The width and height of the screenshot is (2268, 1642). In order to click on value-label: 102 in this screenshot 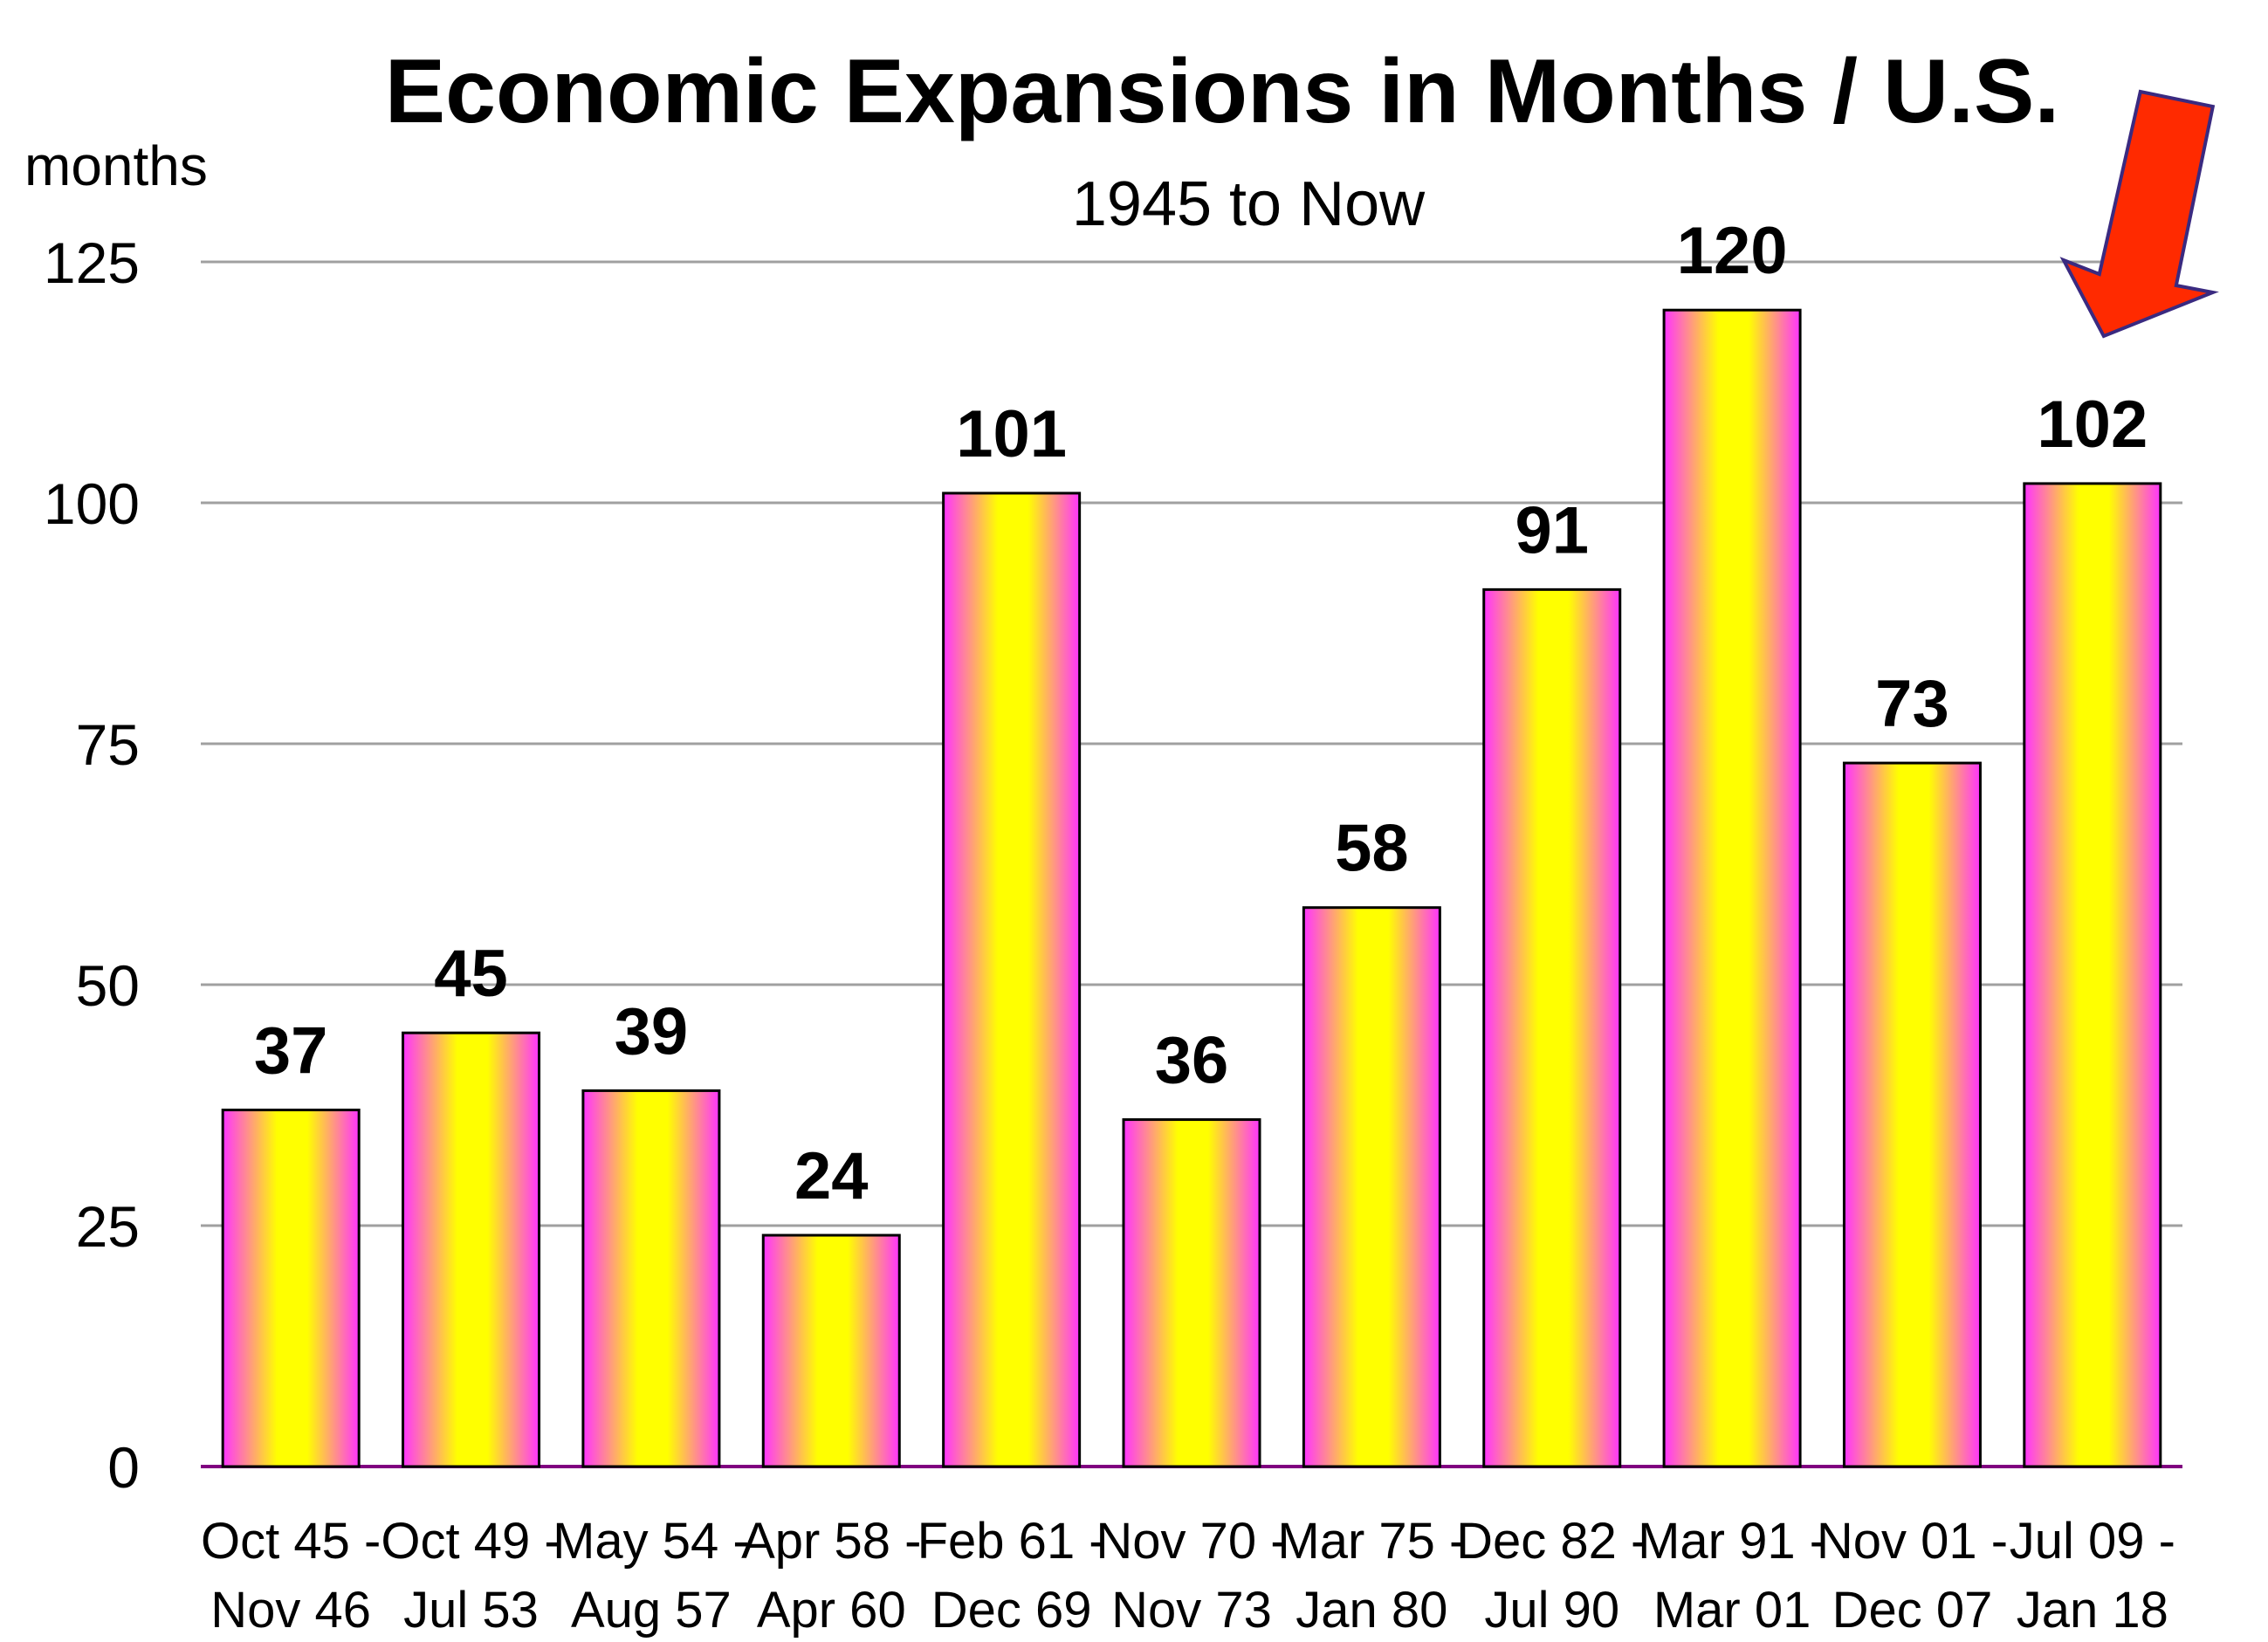, I will do `click(2092, 425)`.